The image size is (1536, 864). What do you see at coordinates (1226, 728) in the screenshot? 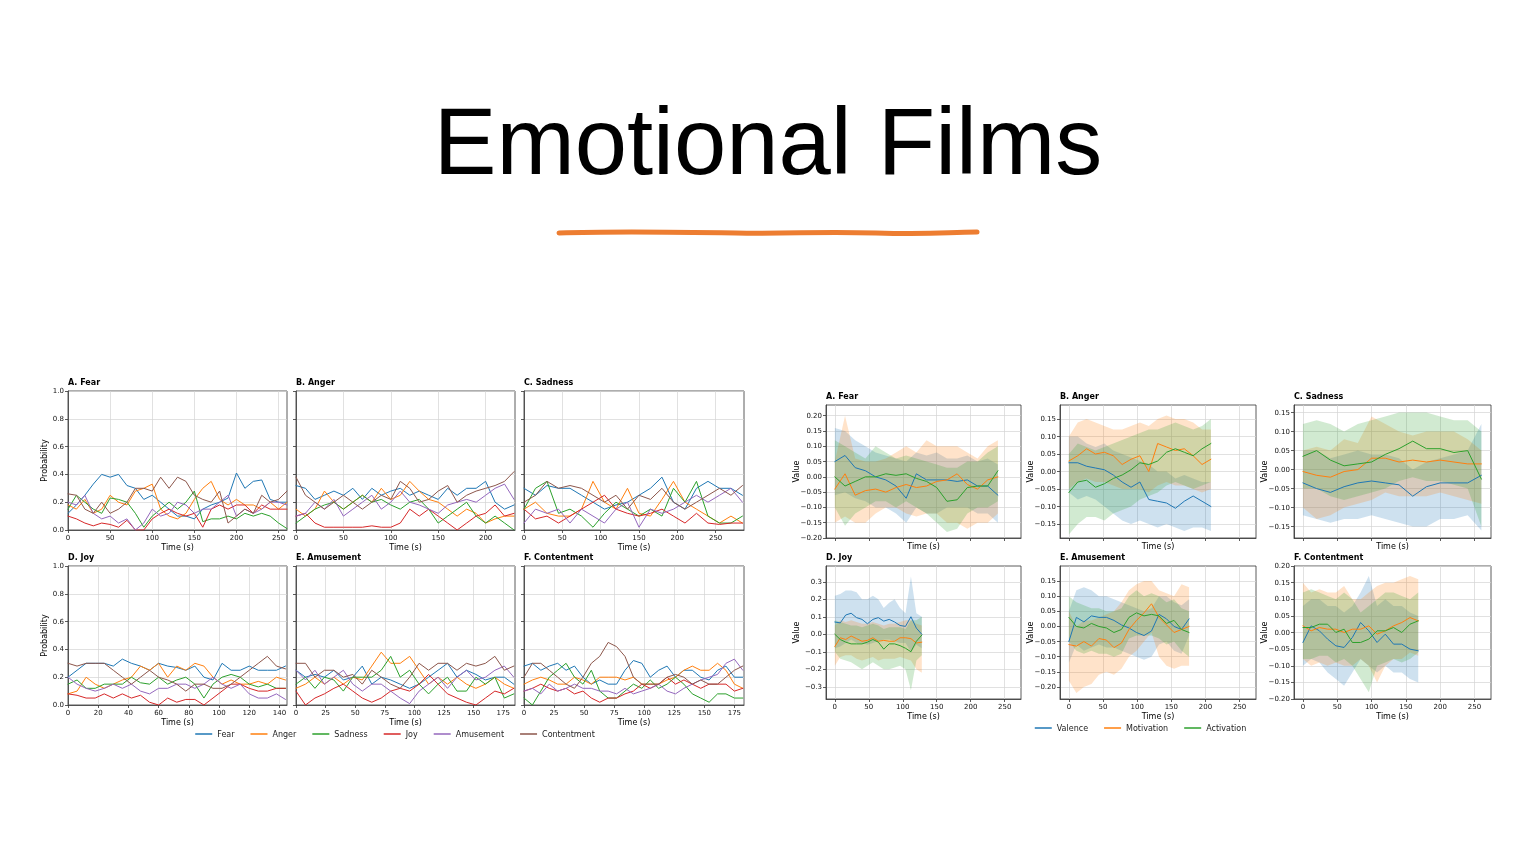
I see `legend-label: Activation` at bounding box center [1226, 728].